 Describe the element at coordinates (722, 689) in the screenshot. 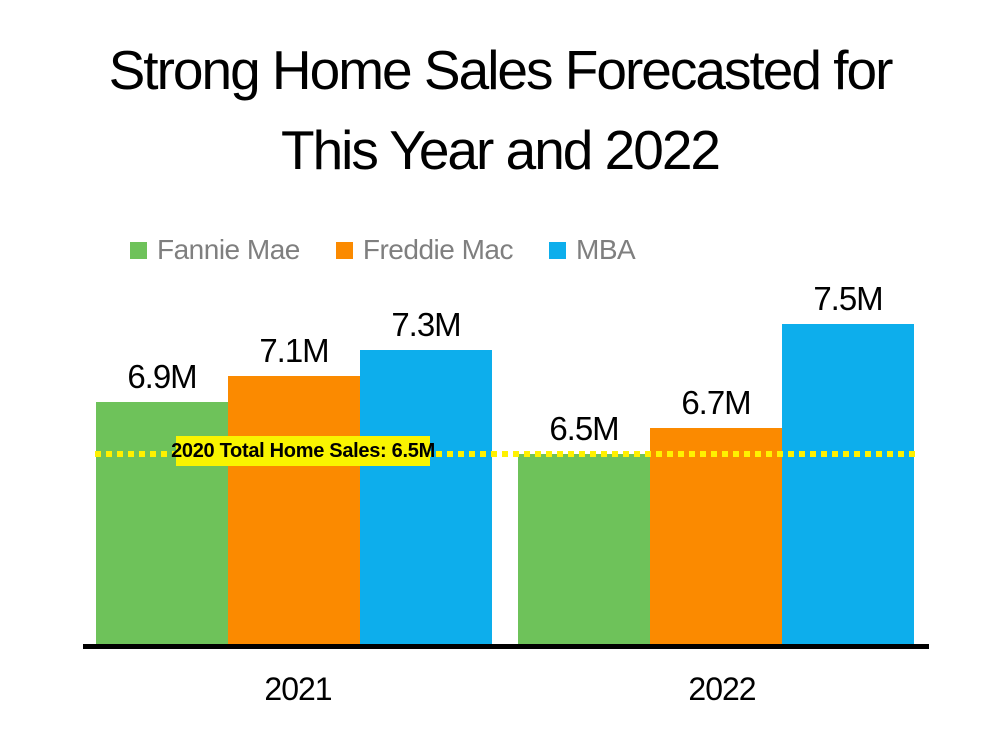

I see `category-label-2022: 2022` at that location.